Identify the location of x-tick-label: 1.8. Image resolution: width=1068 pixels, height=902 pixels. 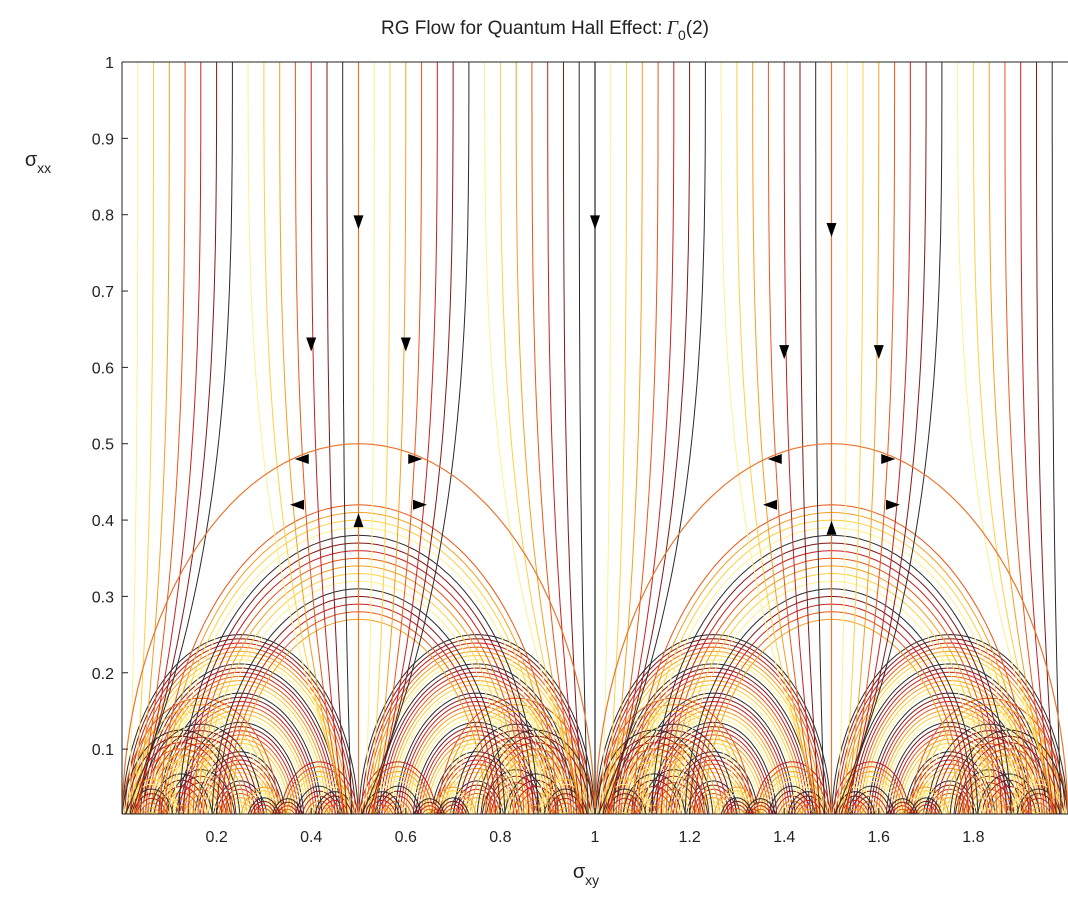
(973, 837).